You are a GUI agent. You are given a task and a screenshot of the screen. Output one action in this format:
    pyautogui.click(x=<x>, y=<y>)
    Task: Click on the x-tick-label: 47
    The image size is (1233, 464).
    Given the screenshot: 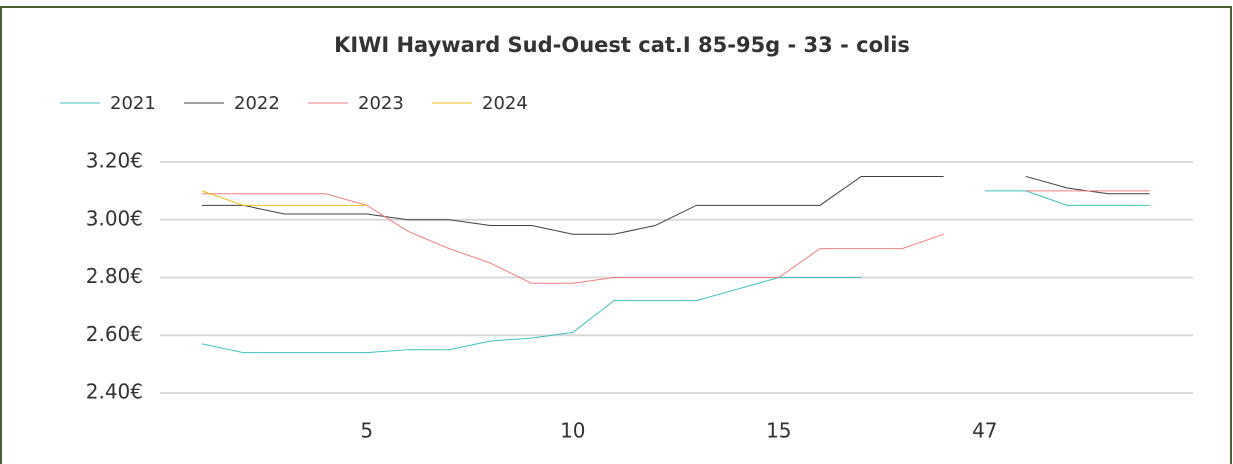 What is the action you would take?
    pyautogui.click(x=984, y=431)
    